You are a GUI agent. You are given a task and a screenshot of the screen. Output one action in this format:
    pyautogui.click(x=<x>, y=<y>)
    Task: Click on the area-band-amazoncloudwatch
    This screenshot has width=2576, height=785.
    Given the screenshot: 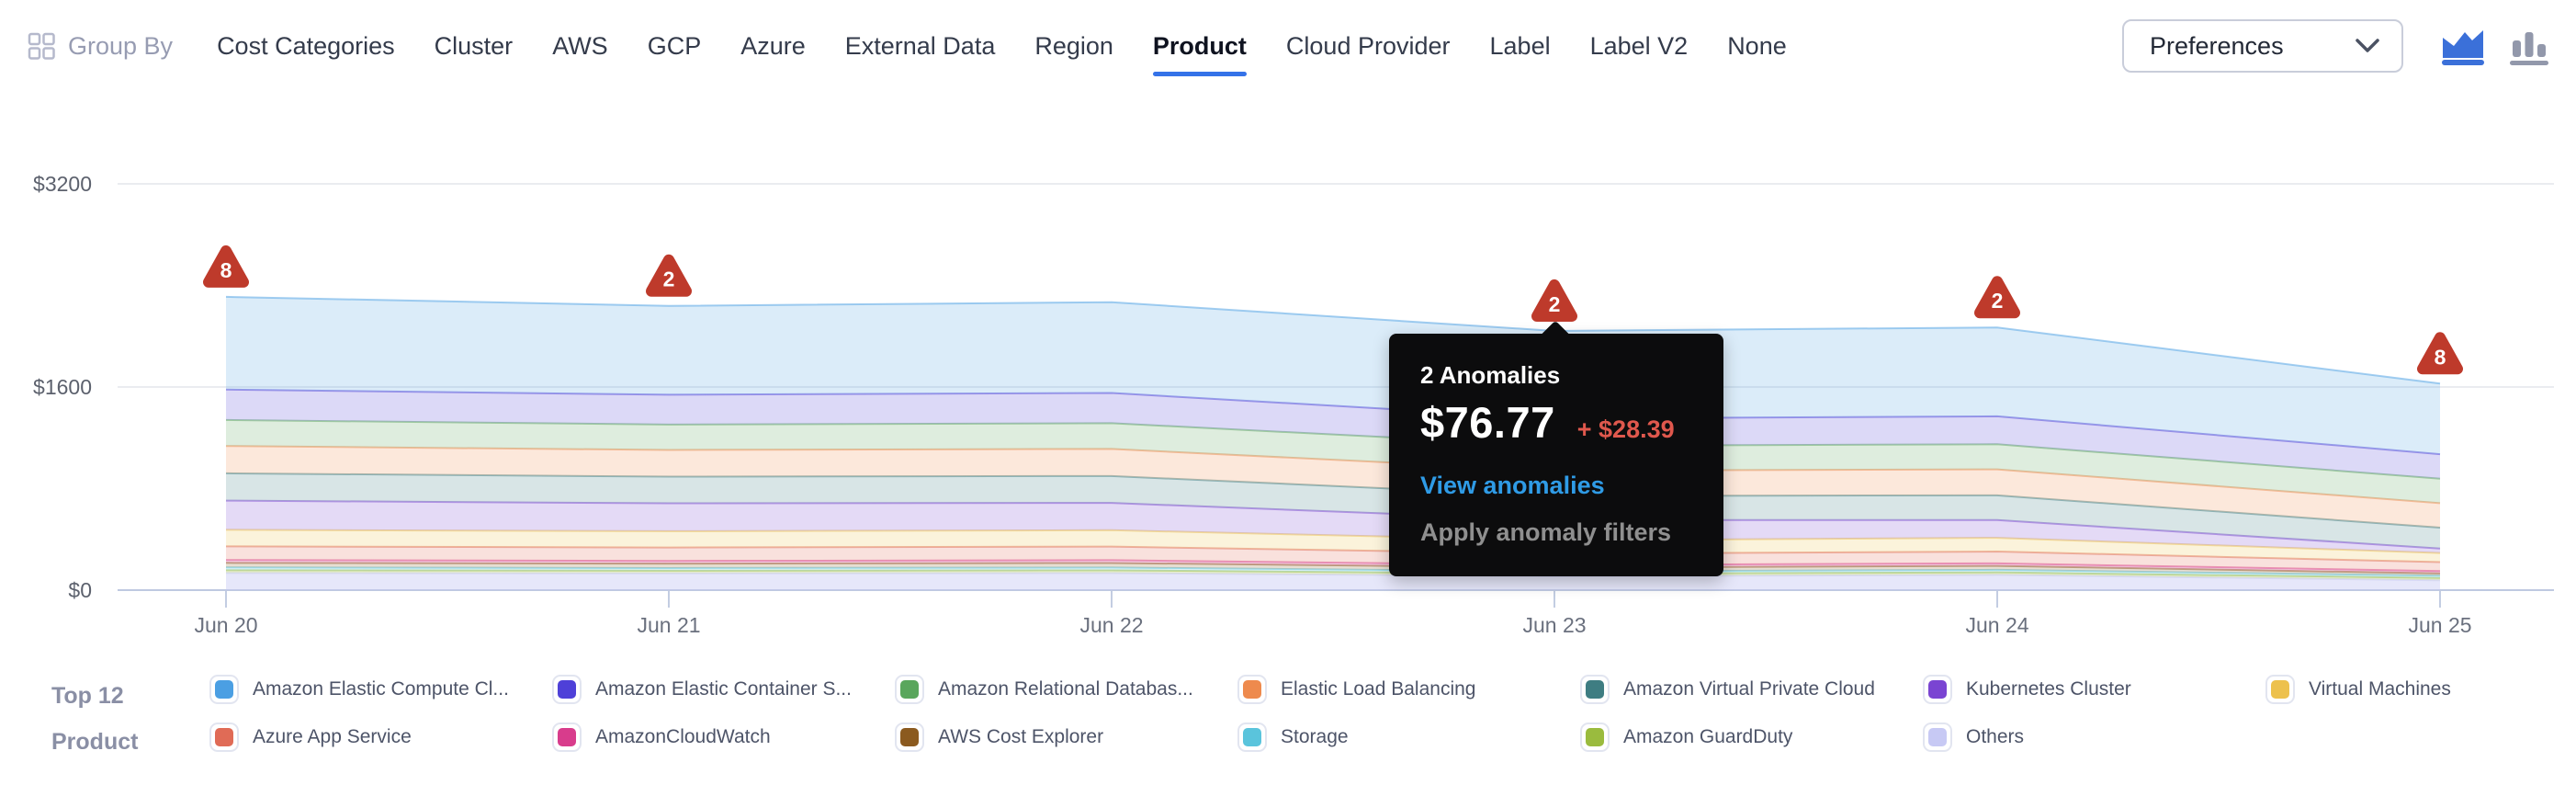 What is the action you would take?
    pyautogui.click(x=1333, y=567)
    